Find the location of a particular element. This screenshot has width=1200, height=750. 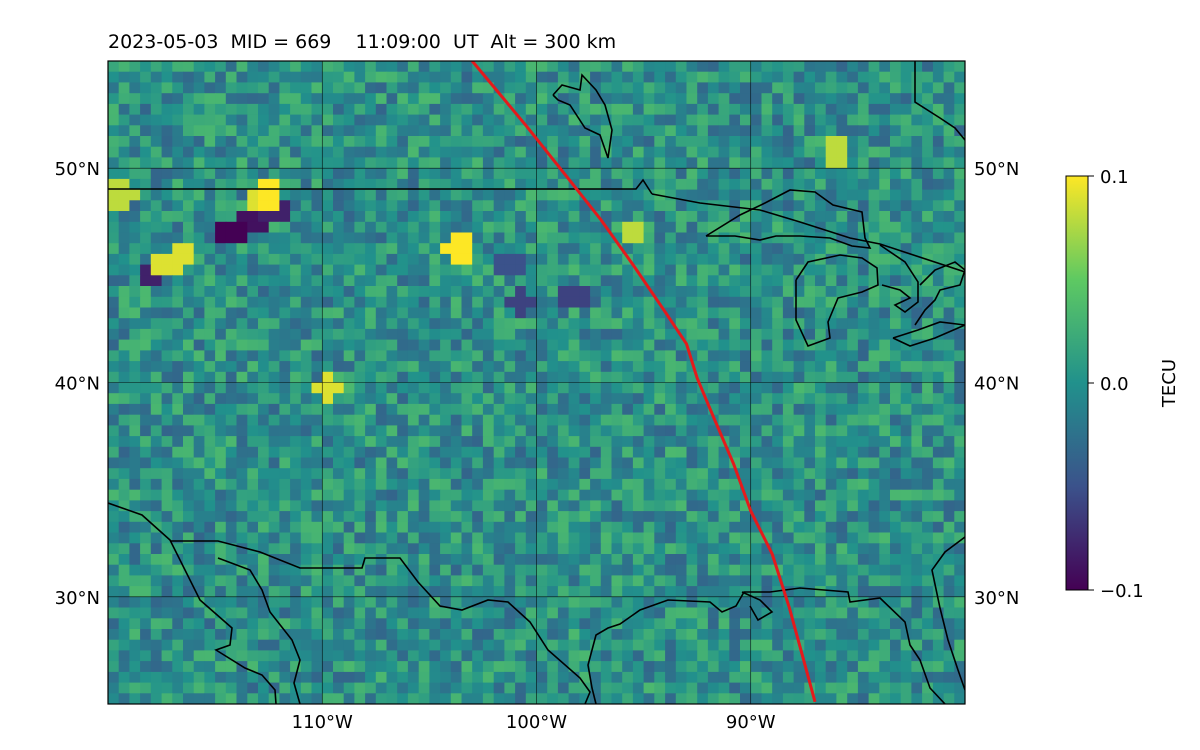

lake-ontario-east is located at coordinates (939, 293).